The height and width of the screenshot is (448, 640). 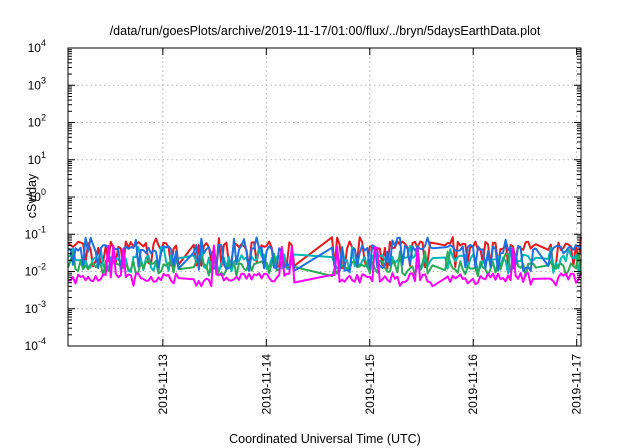 I want to click on y-tick-exponent: -3, so click(x=42, y=304).